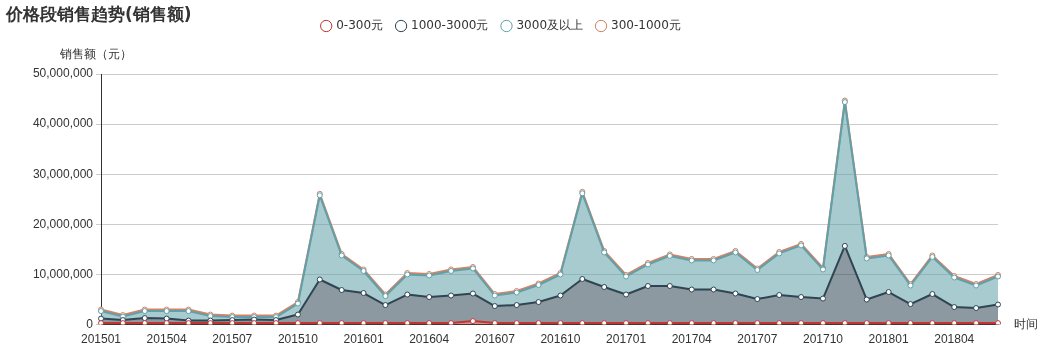 The height and width of the screenshot is (350, 1040). Describe the element at coordinates (232, 339) in the screenshot. I see `x-tick-label: 201507` at that location.